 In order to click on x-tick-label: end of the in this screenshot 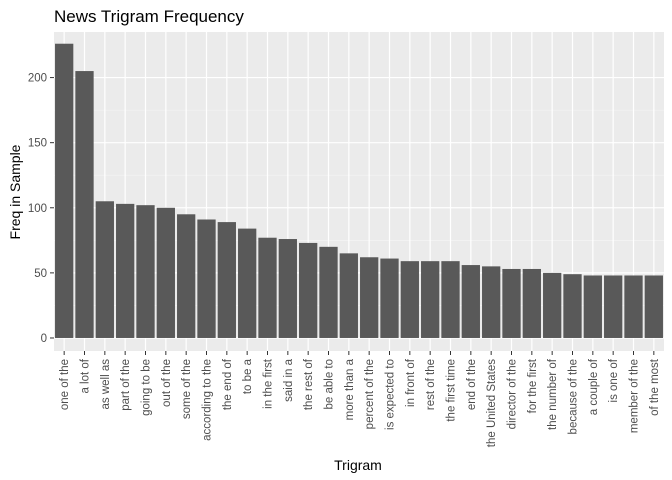, I will do `click(472, 384)`.